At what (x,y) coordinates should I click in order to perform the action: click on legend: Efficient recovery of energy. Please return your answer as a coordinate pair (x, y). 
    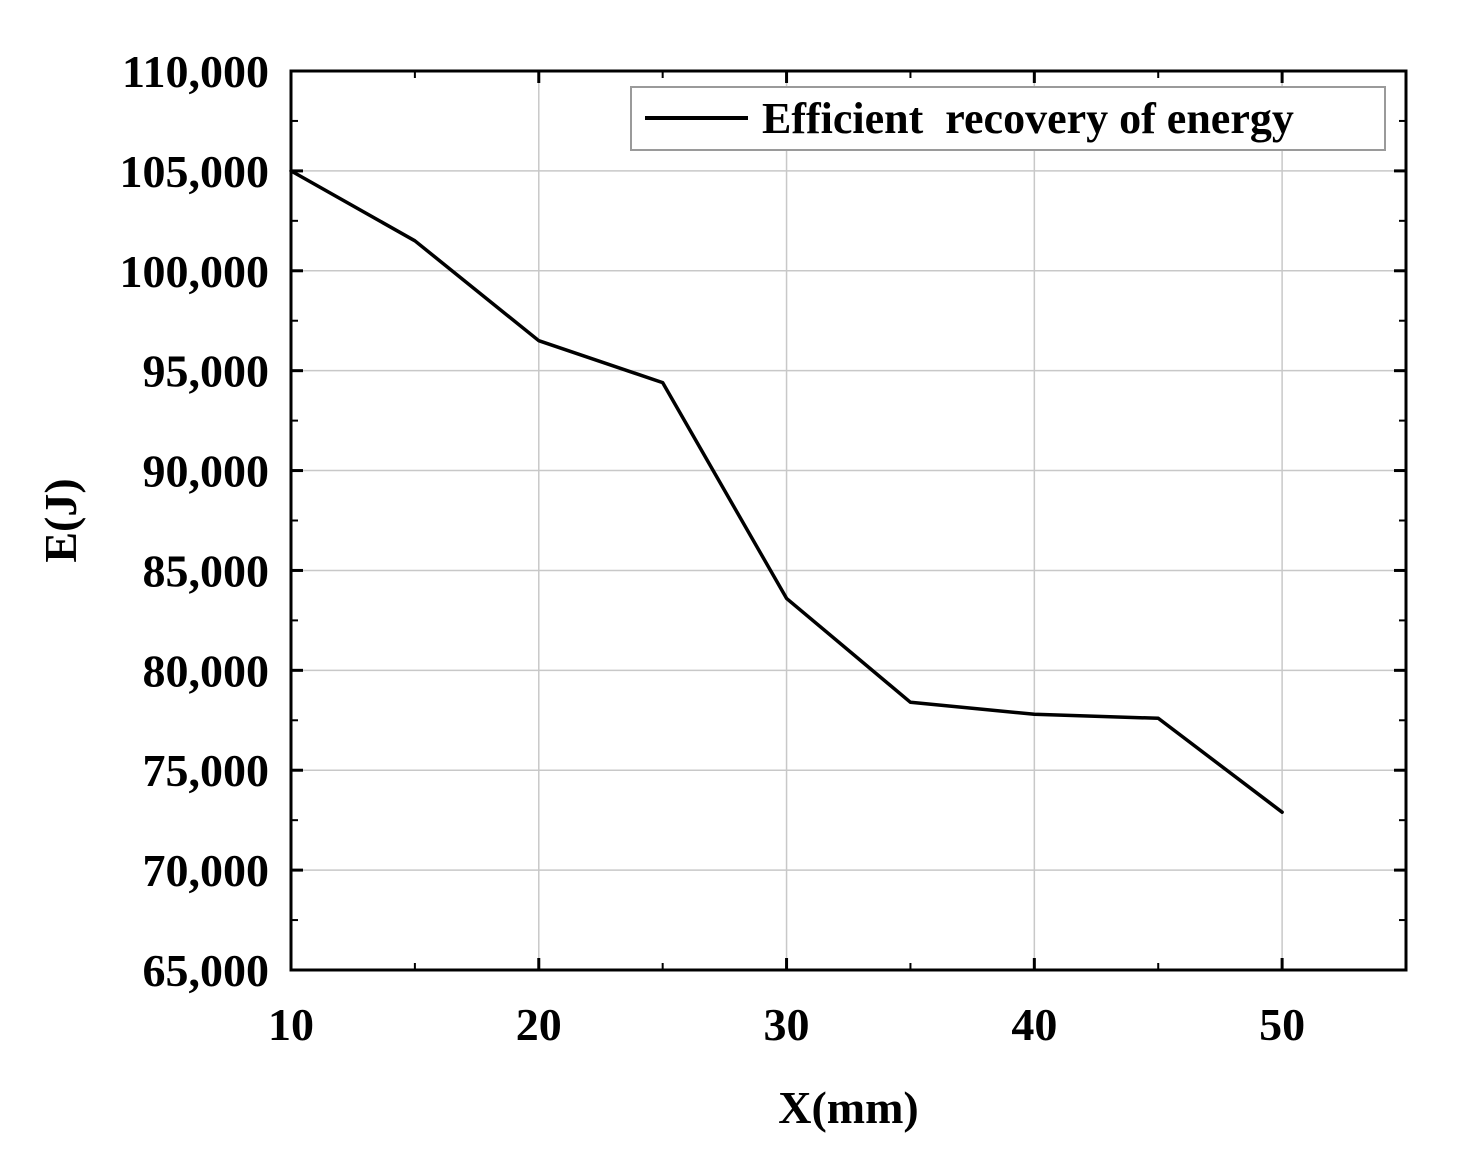
    Looking at the image, I should click on (1008, 118).